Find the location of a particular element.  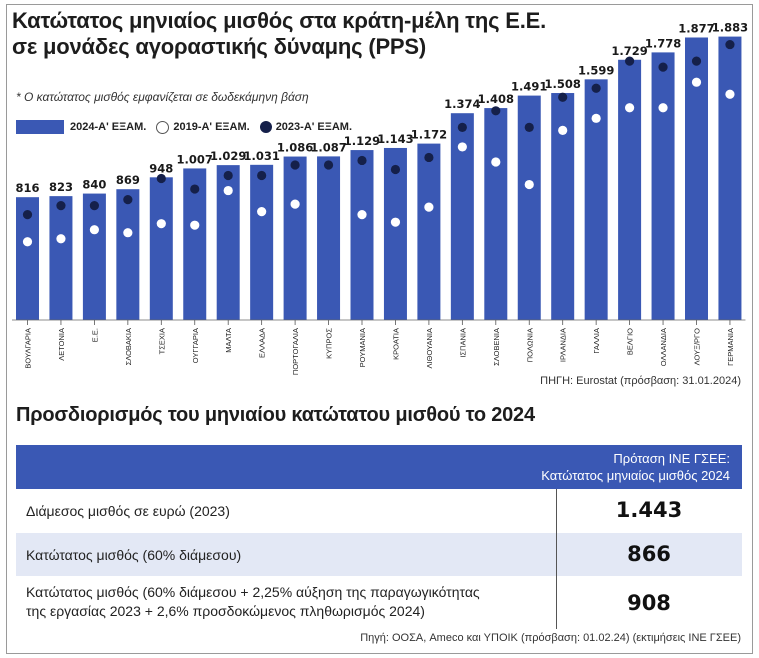

row-value: 1.443 is located at coordinates (649, 510).